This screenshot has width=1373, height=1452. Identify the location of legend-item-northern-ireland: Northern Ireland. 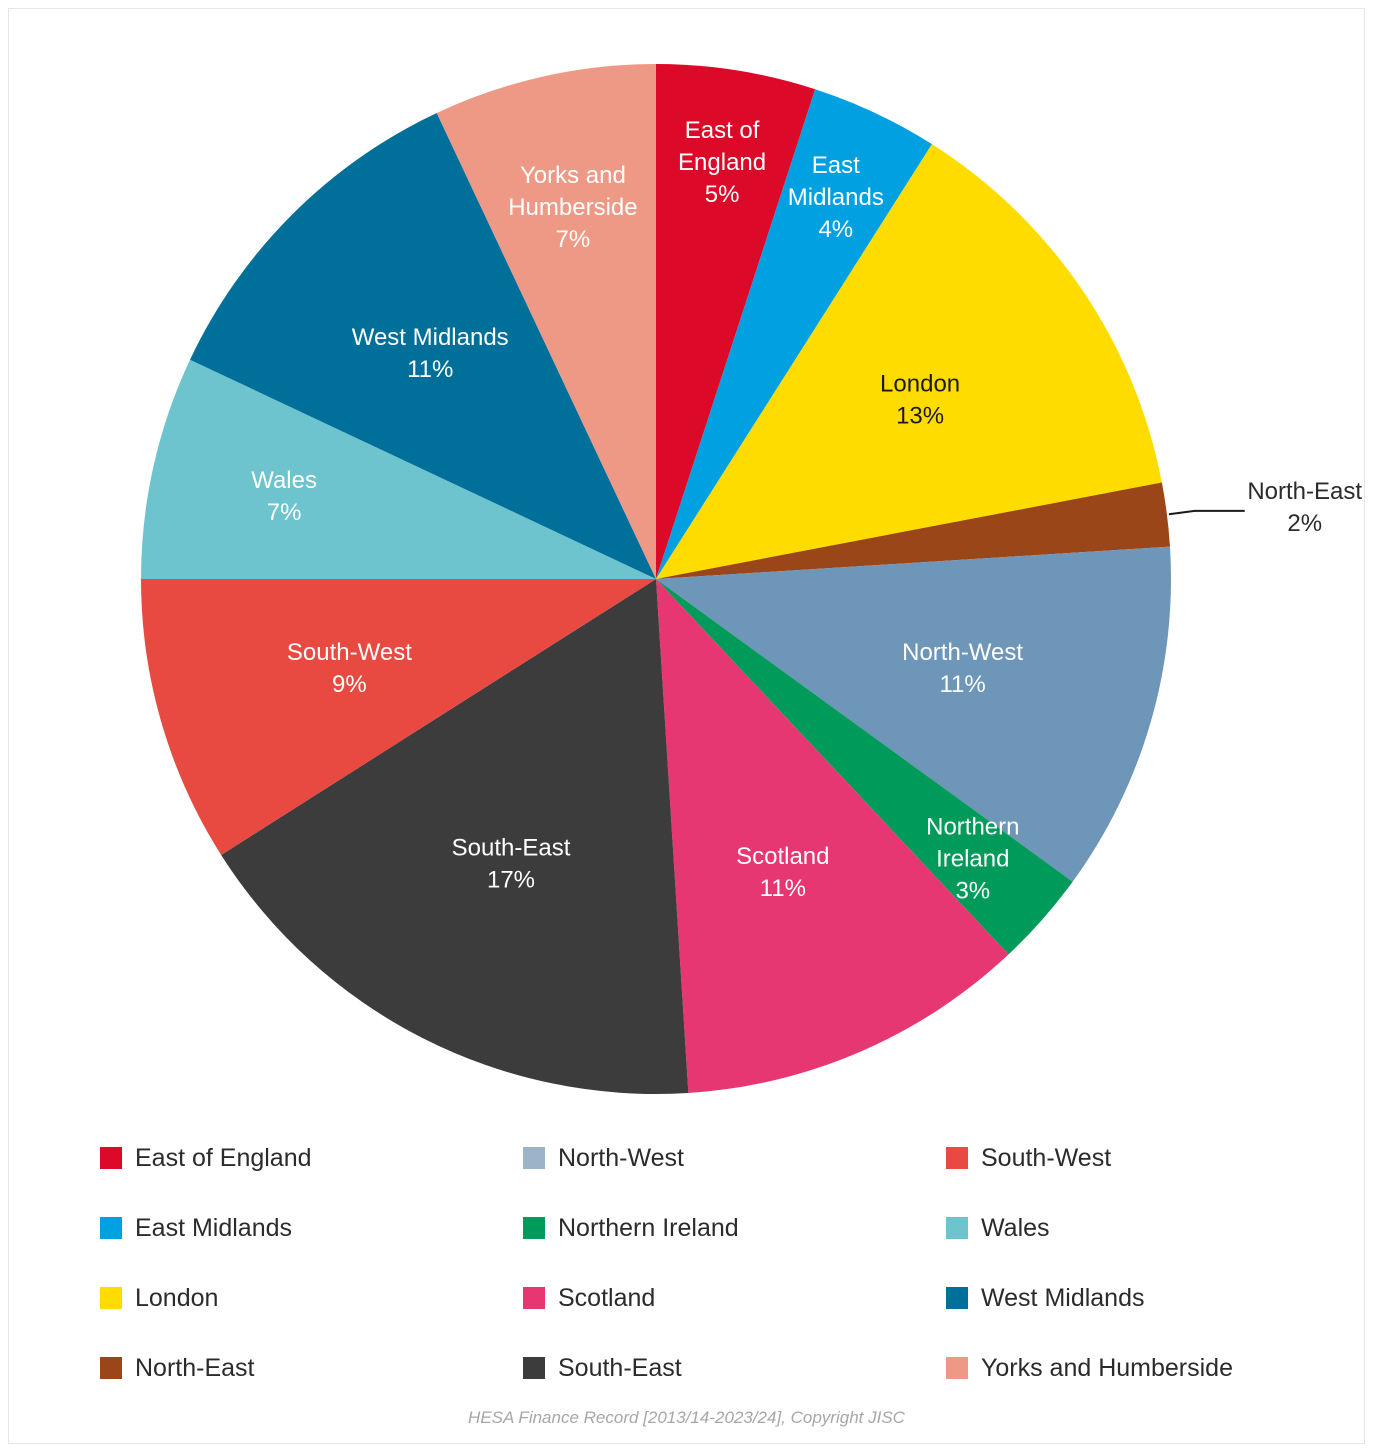
(631, 1228).